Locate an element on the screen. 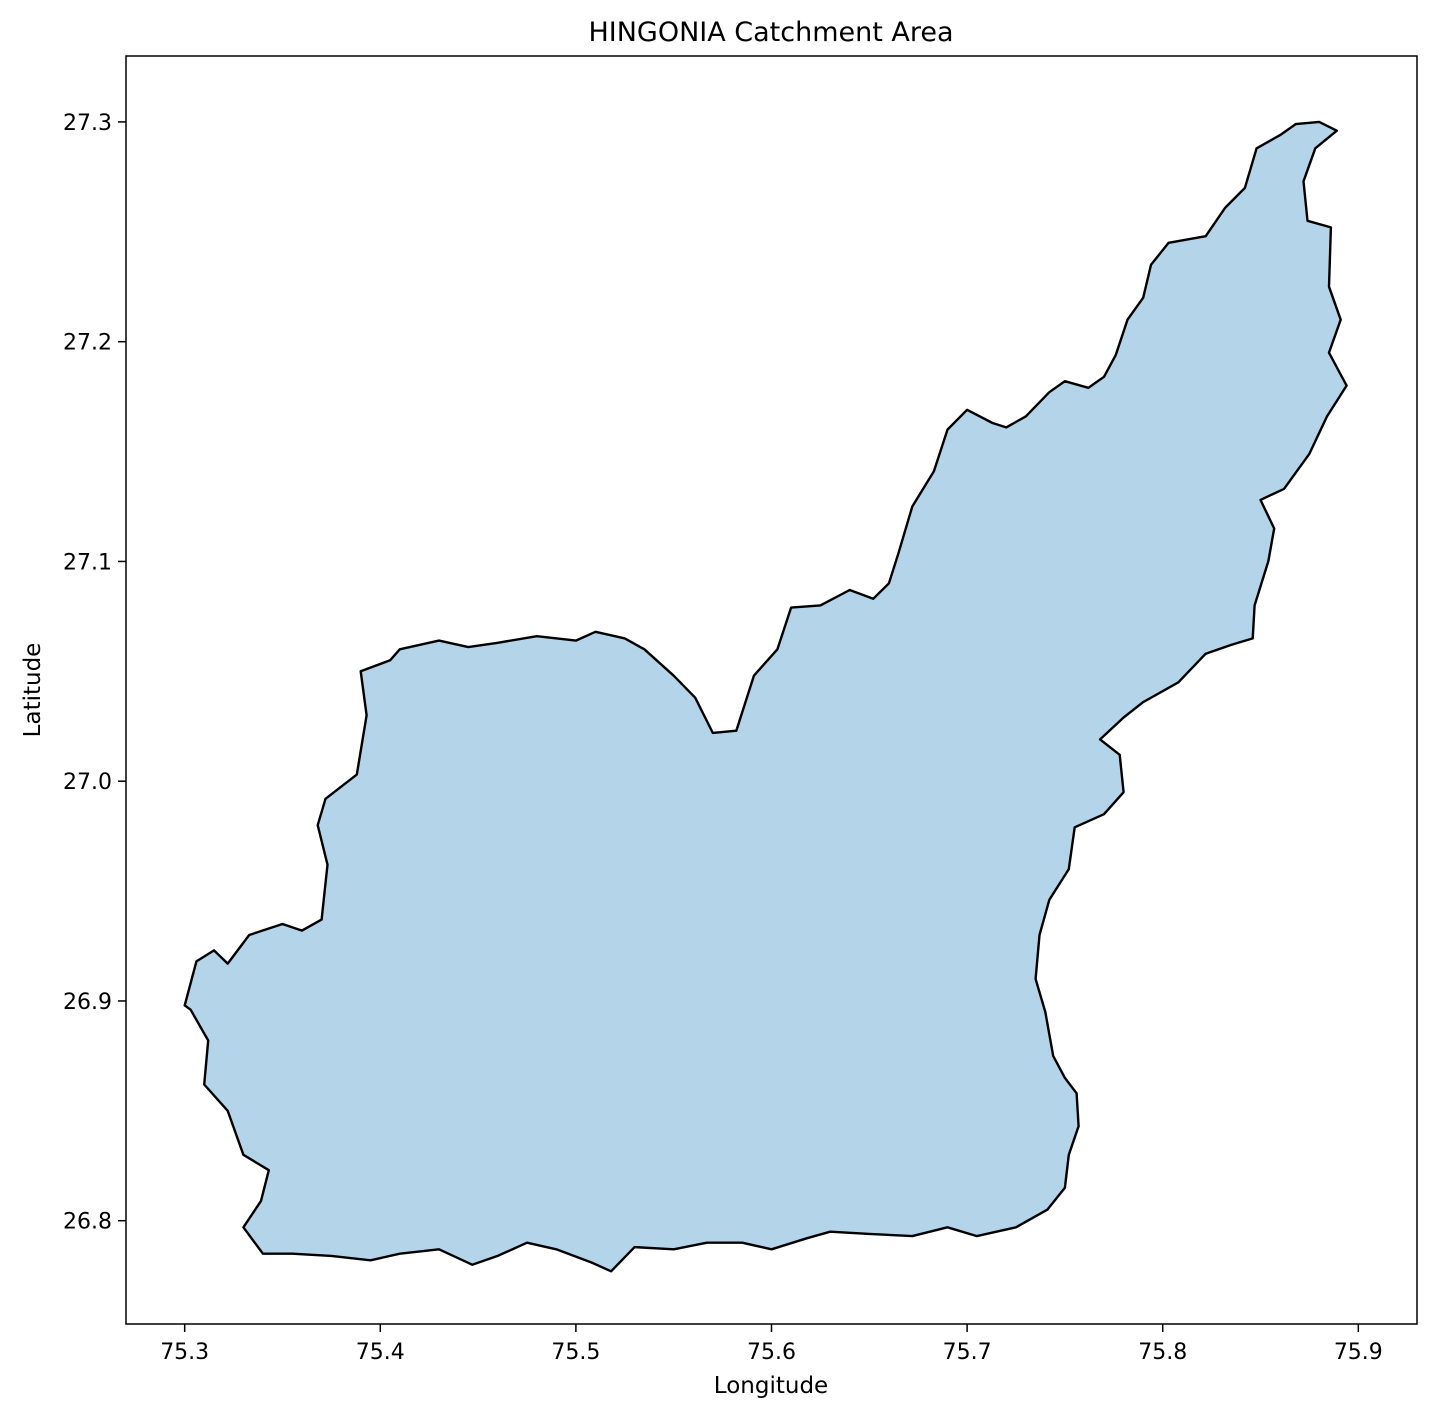 The image size is (1434, 1417). x-tick-label: 75.7 is located at coordinates (967, 1352).